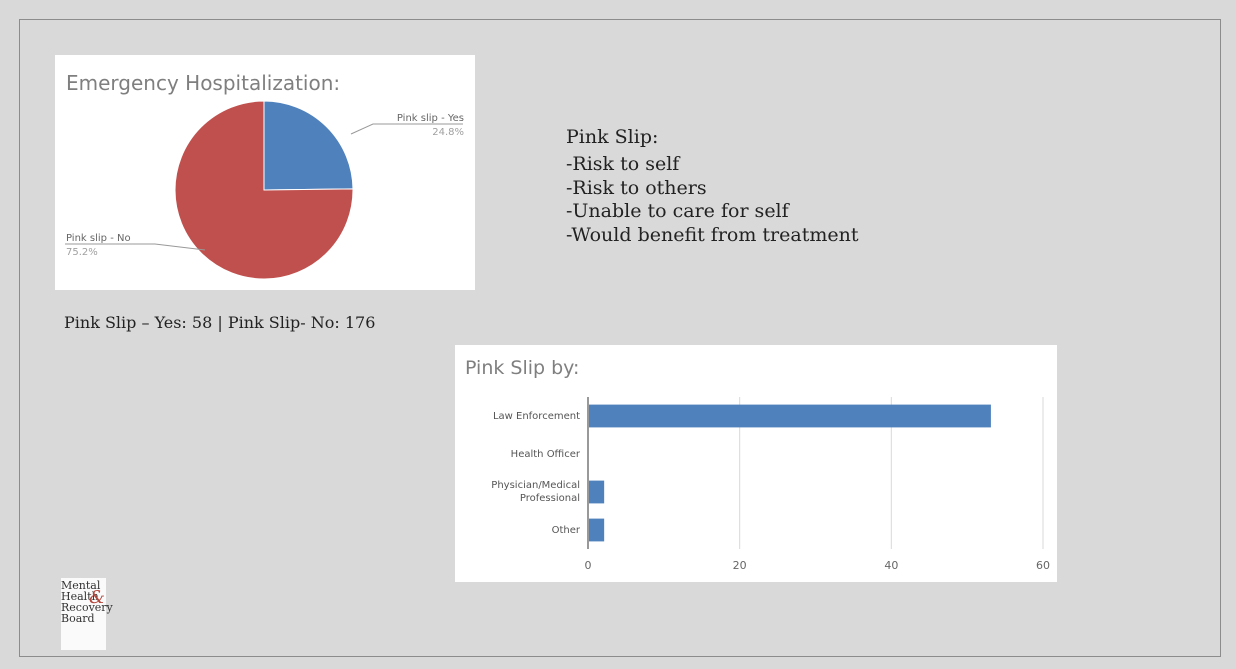  I want to click on logo-line: Recovery, so click(87, 607).